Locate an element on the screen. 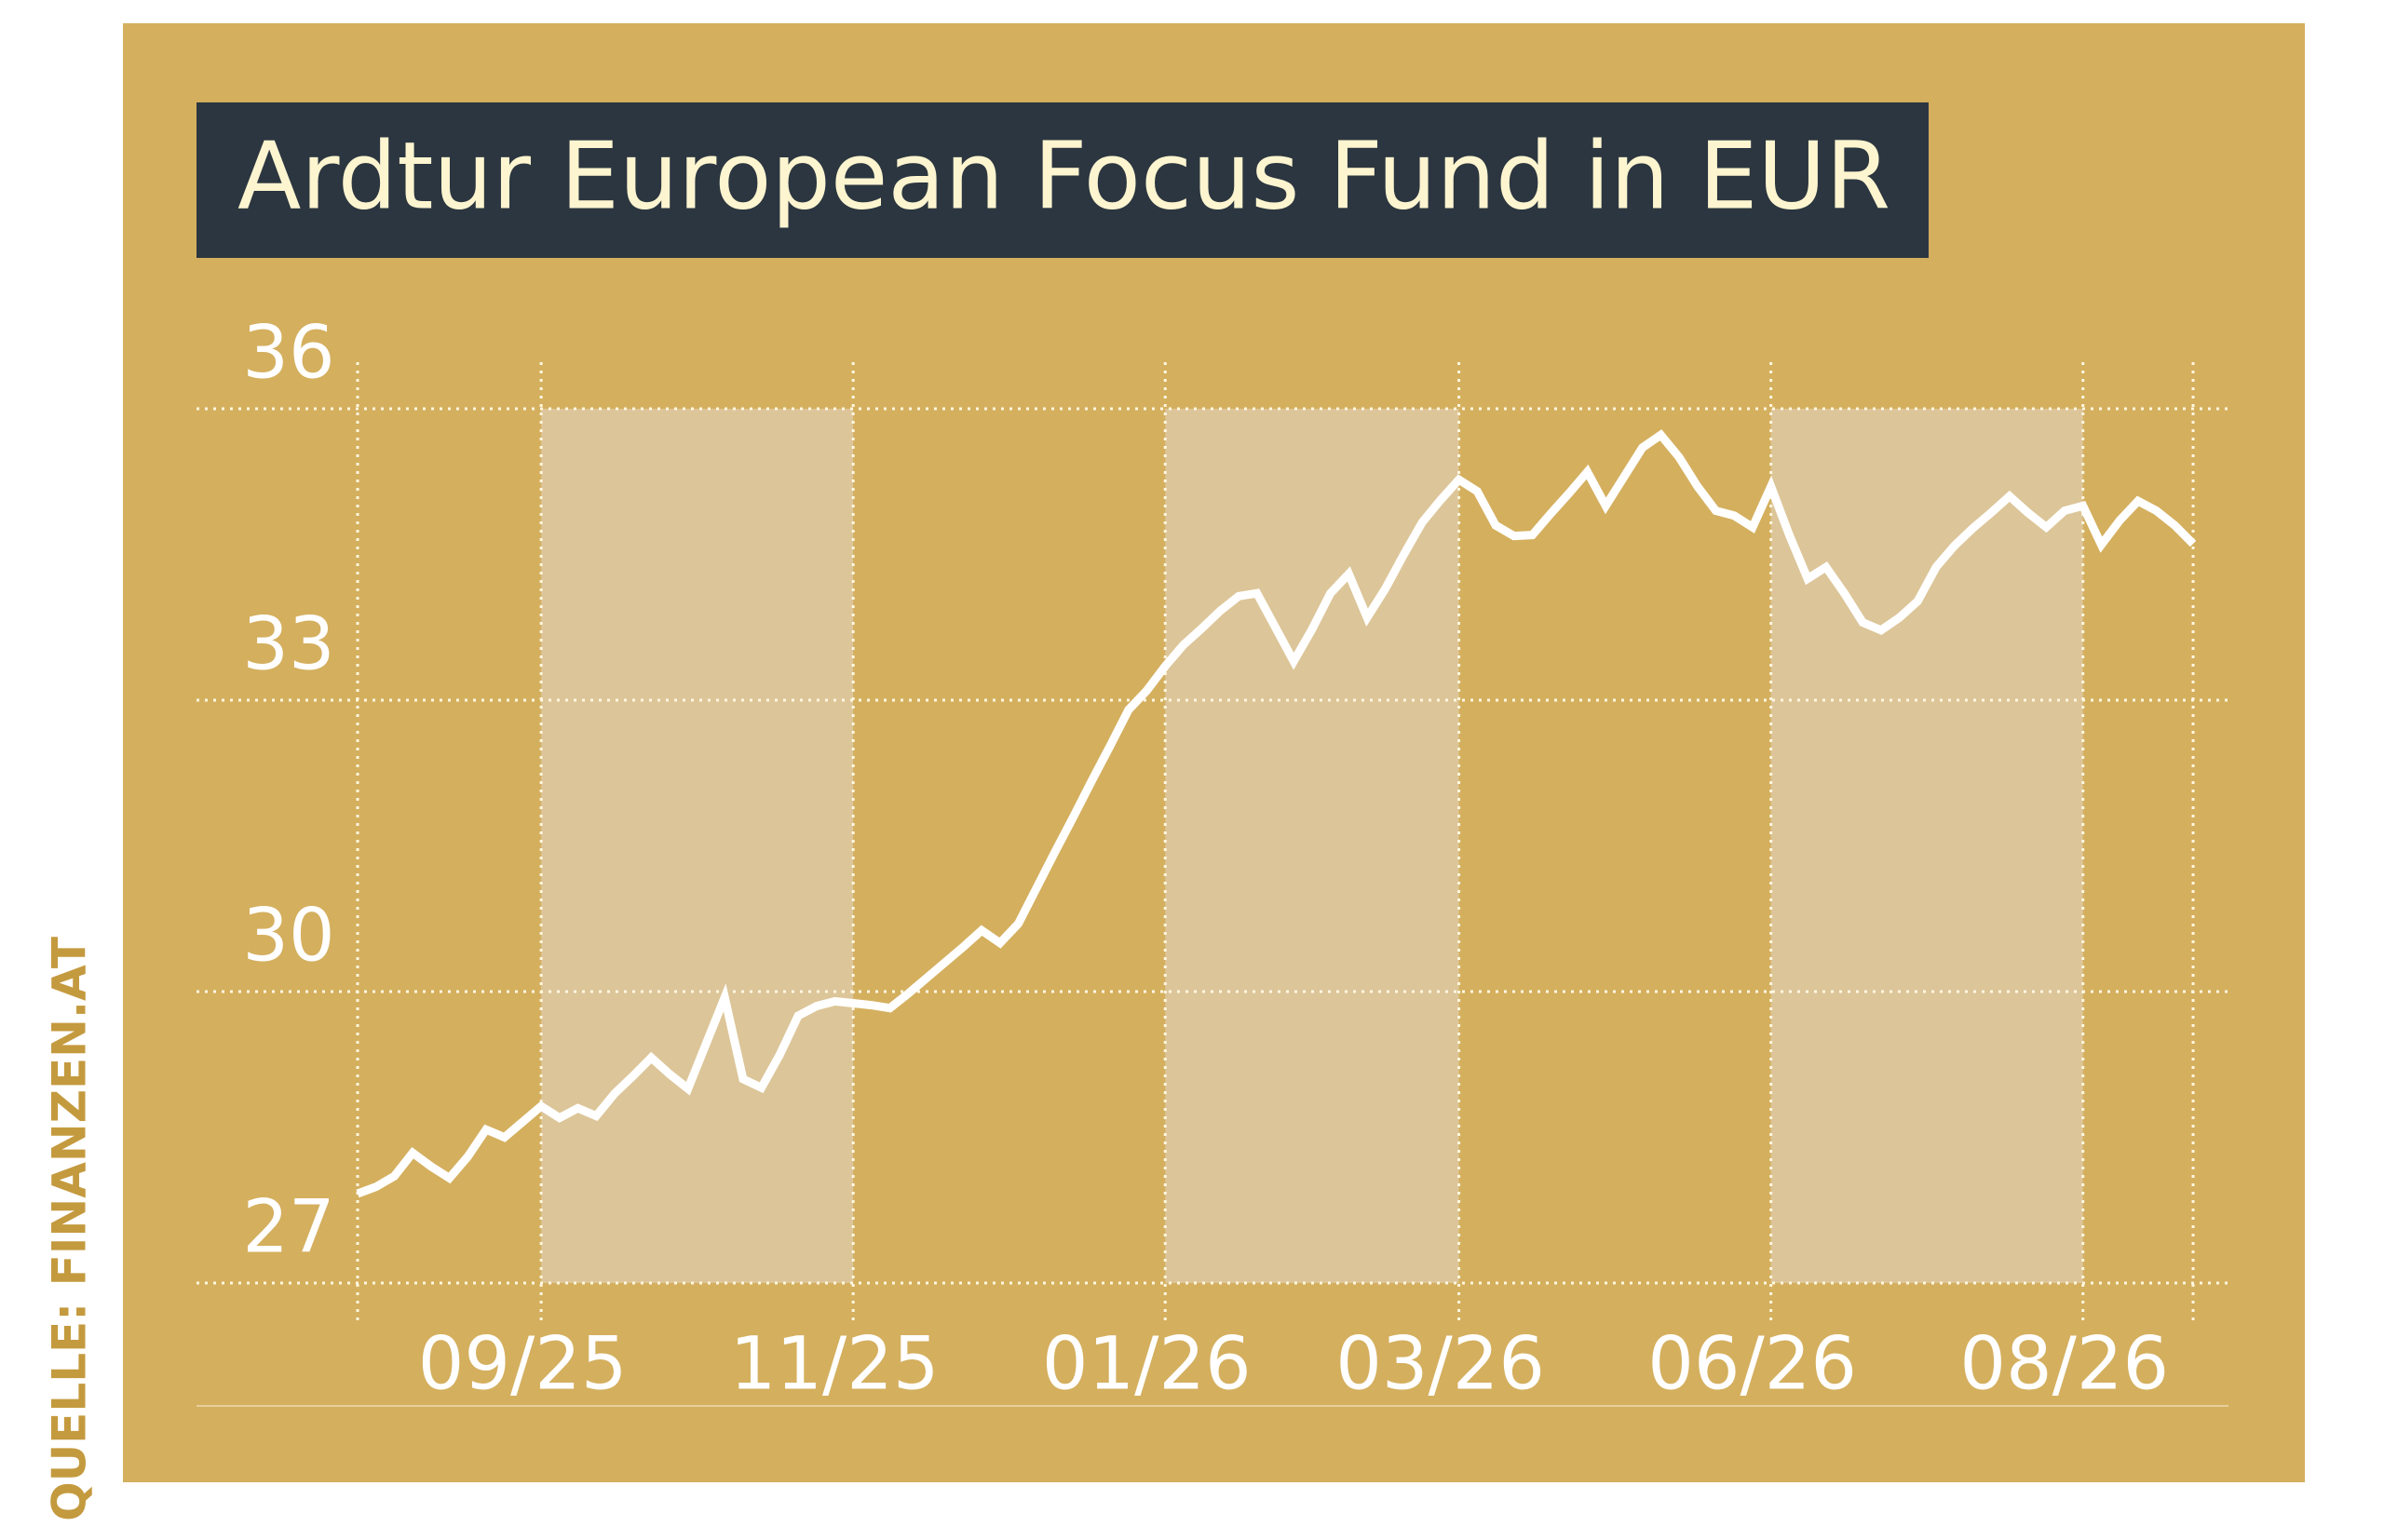 Image resolution: width=2384 pixels, height=1540 pixels. x-tick-label: 03/26 is located at coordinates (1440, 1364).